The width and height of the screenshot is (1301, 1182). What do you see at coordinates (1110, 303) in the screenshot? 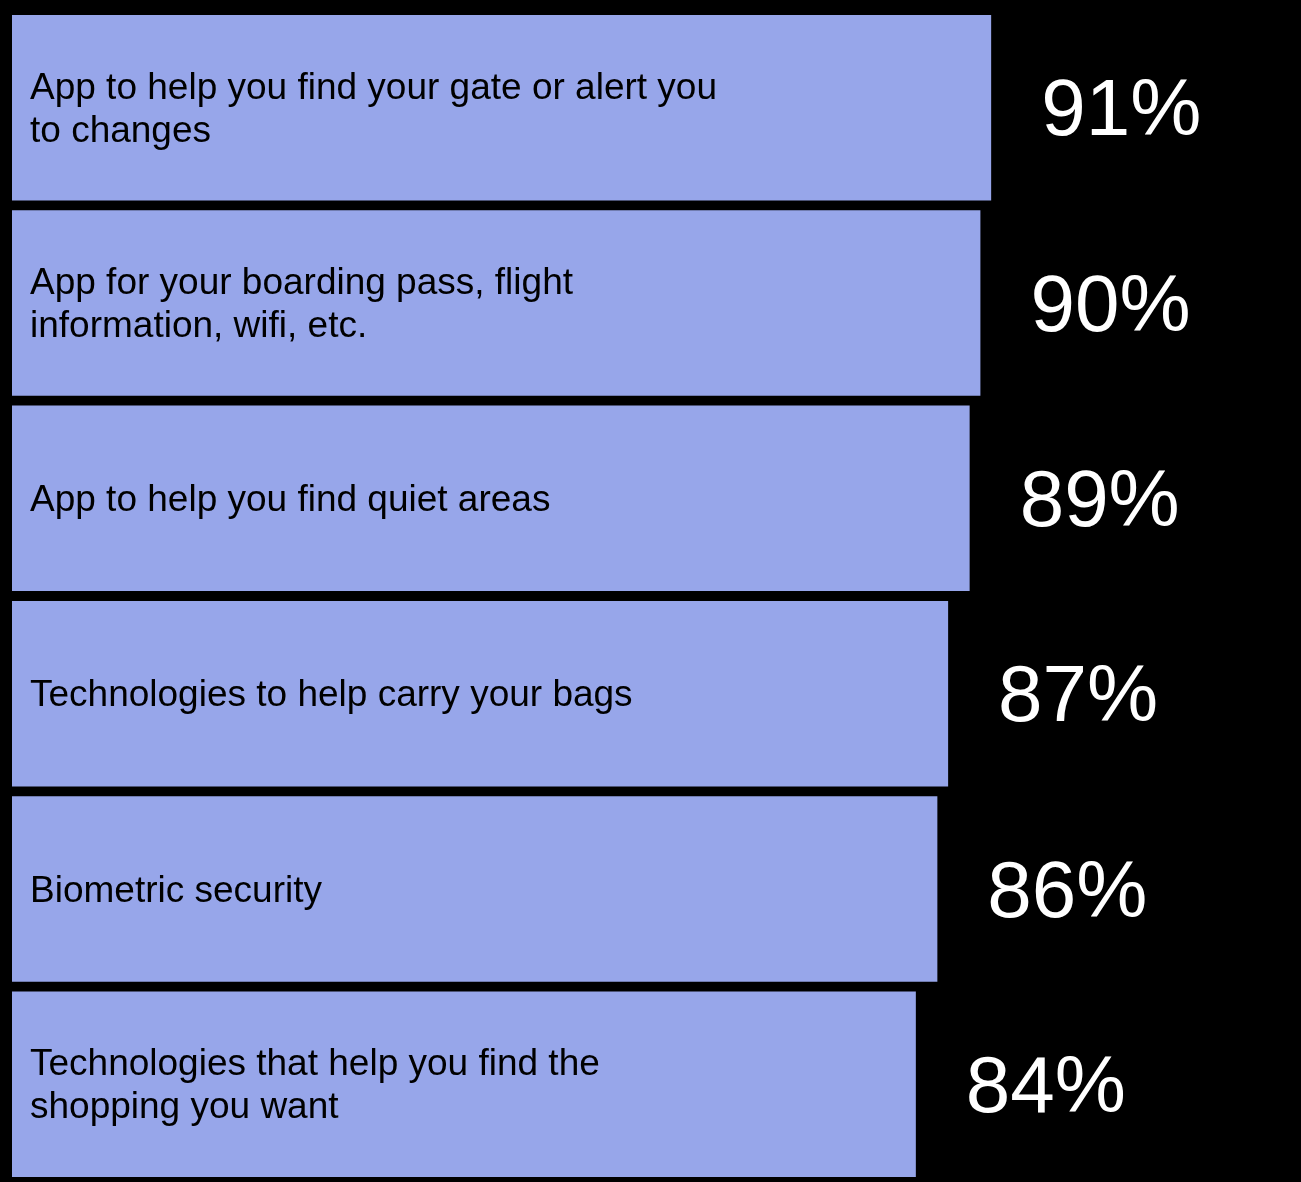
I see `data-label: 90%` at bounding box center [1110, 303].